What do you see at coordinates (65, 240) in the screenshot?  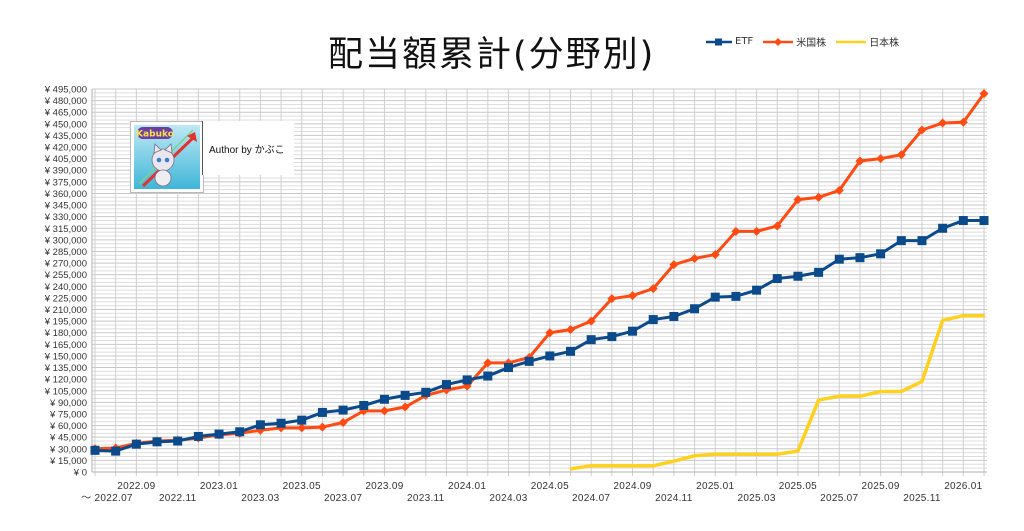 I see `y-tick-label: ¥ 300,000` at bounding box center [65, 240].